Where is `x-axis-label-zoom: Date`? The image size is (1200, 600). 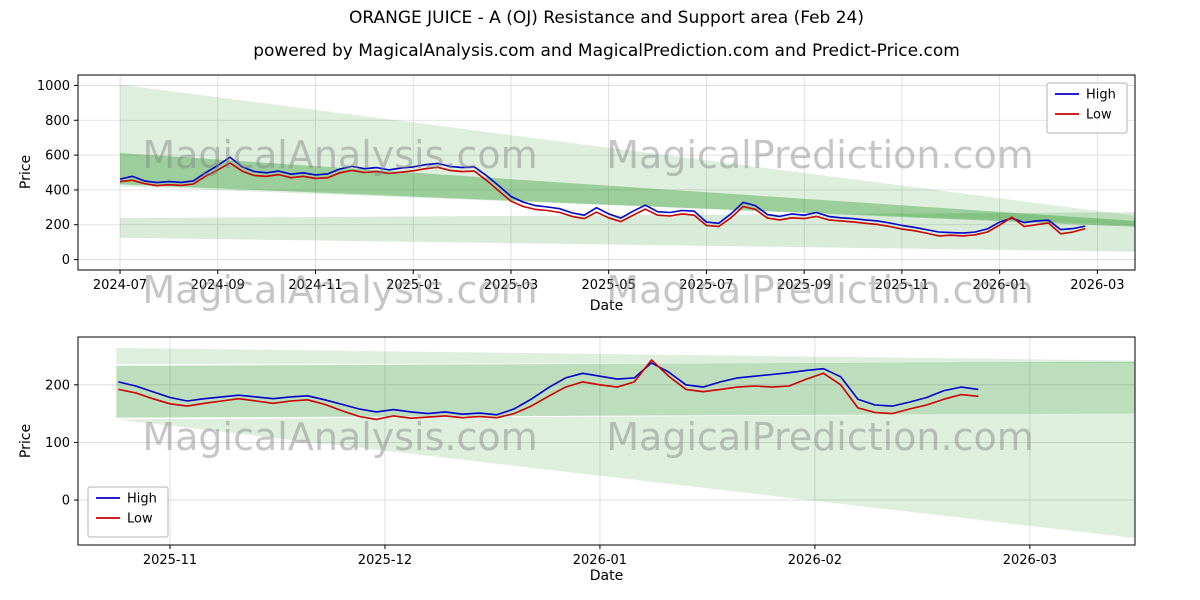 x-axis-label-zoom: Date is located at coordinates (606, 576).